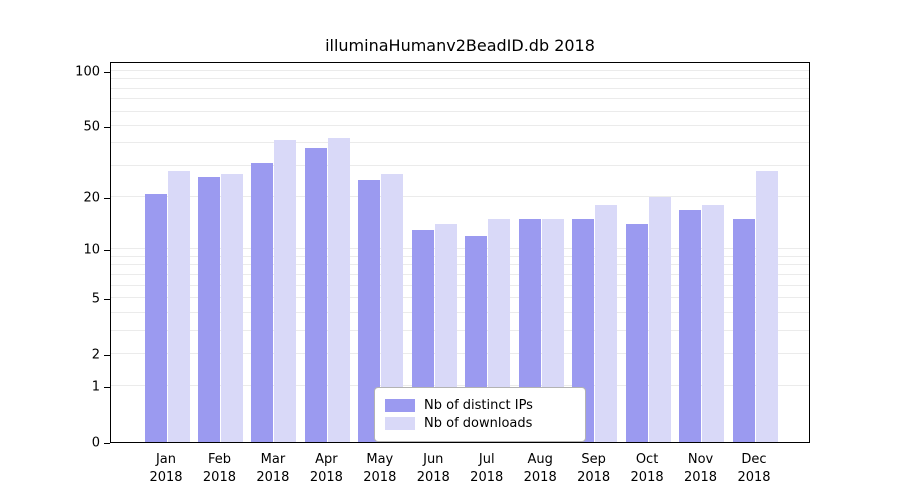  Describe the element at coordinates (486, 468) in the screenshot. I see `x-tick-label: Jul 2018` at that location.